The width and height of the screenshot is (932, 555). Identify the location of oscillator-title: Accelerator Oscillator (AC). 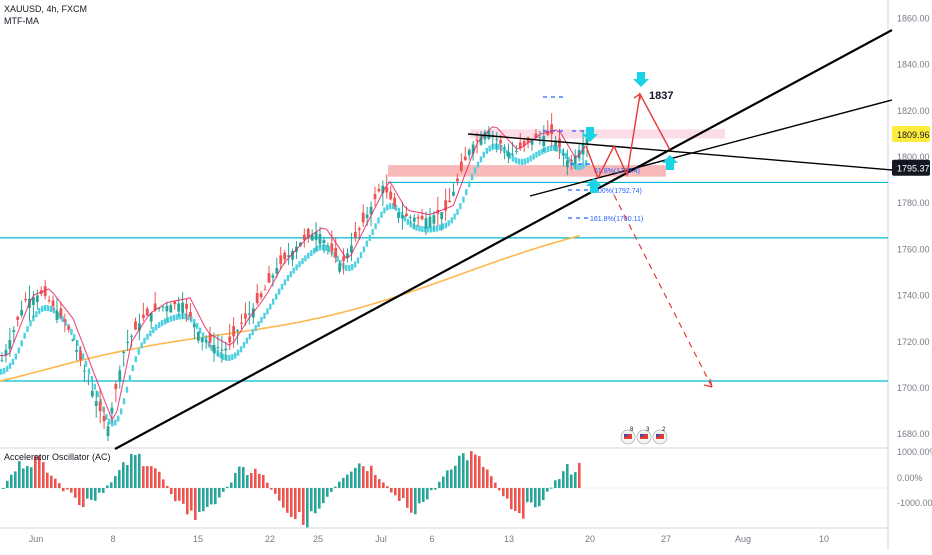
(57, 457).